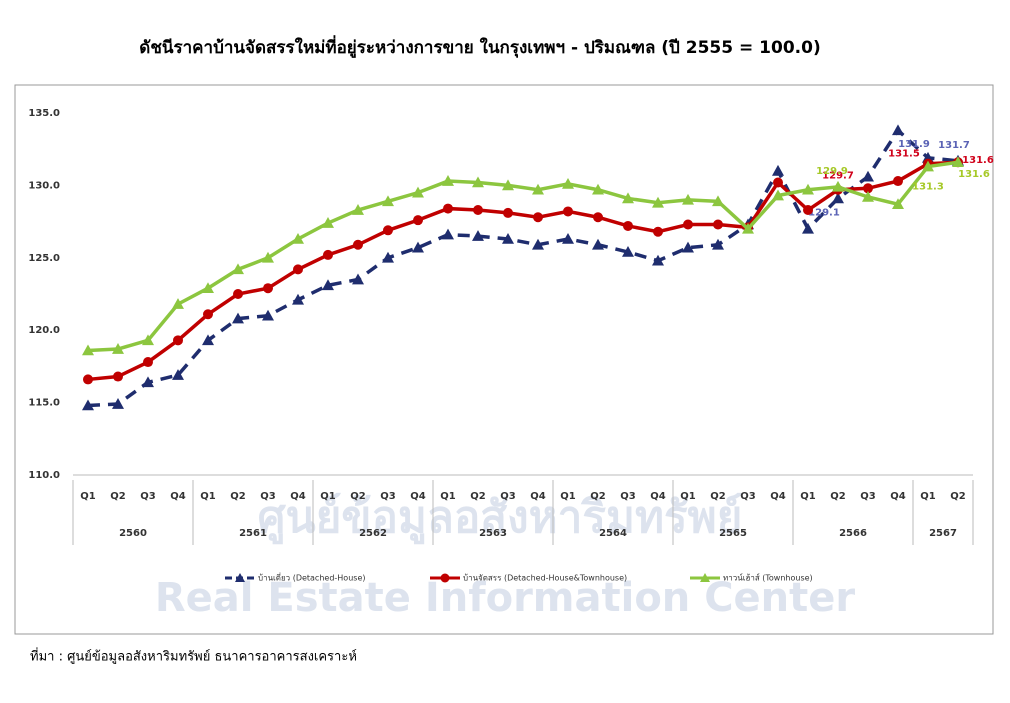 The image size is (1010, 703). I want to click on group-label: 2563, so click(493, 533).